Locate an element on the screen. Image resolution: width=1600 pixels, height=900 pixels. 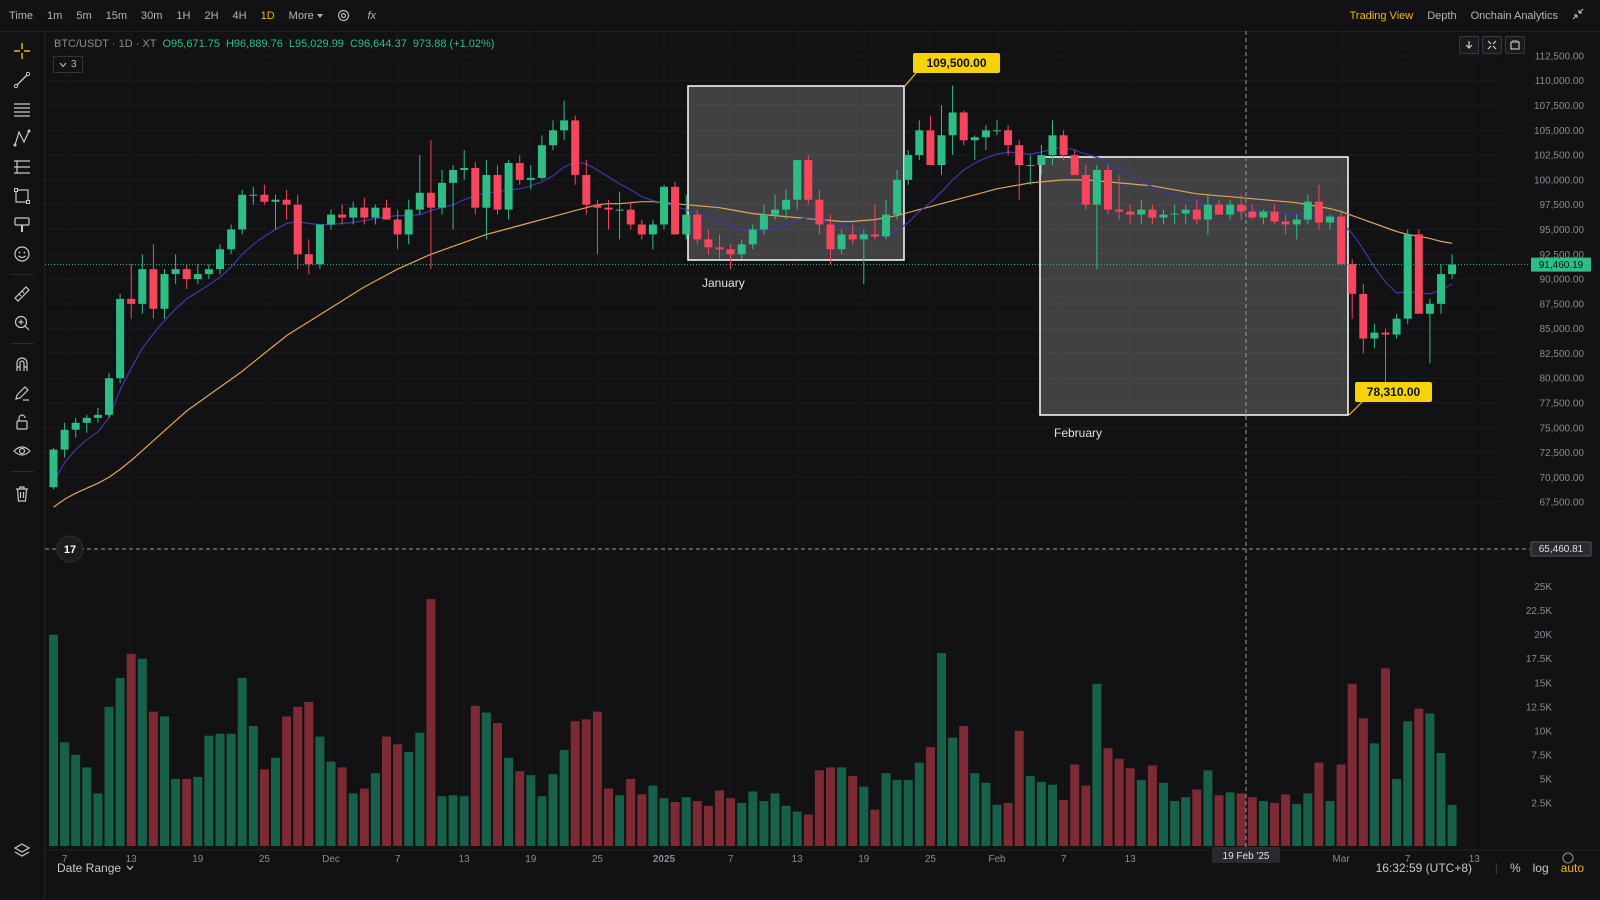
timeframe-15m: 15m is located at coordinates (116, 15).